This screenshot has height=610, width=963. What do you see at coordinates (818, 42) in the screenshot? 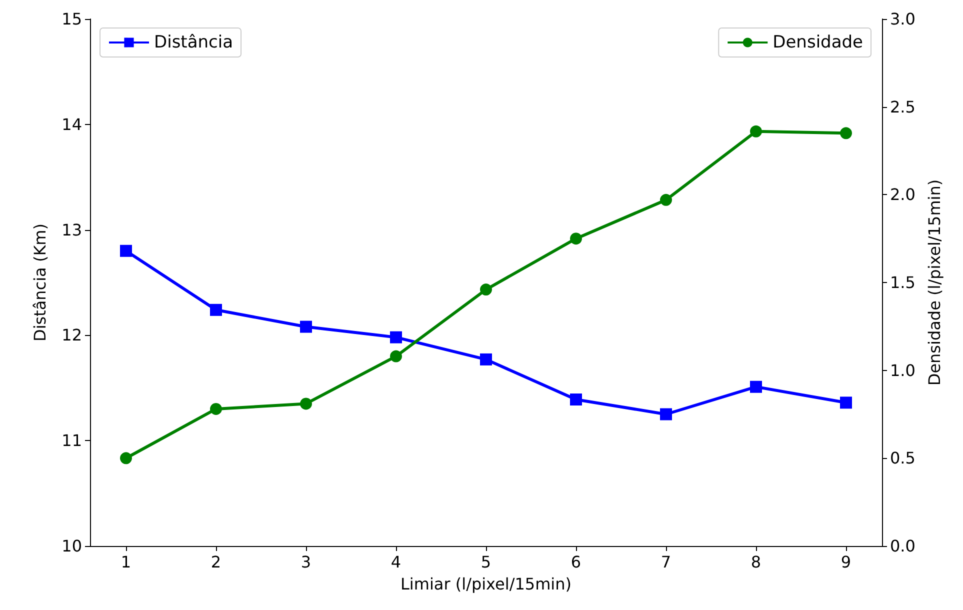
I see `legend-label: Densidade` at bounding box center [818, 42].